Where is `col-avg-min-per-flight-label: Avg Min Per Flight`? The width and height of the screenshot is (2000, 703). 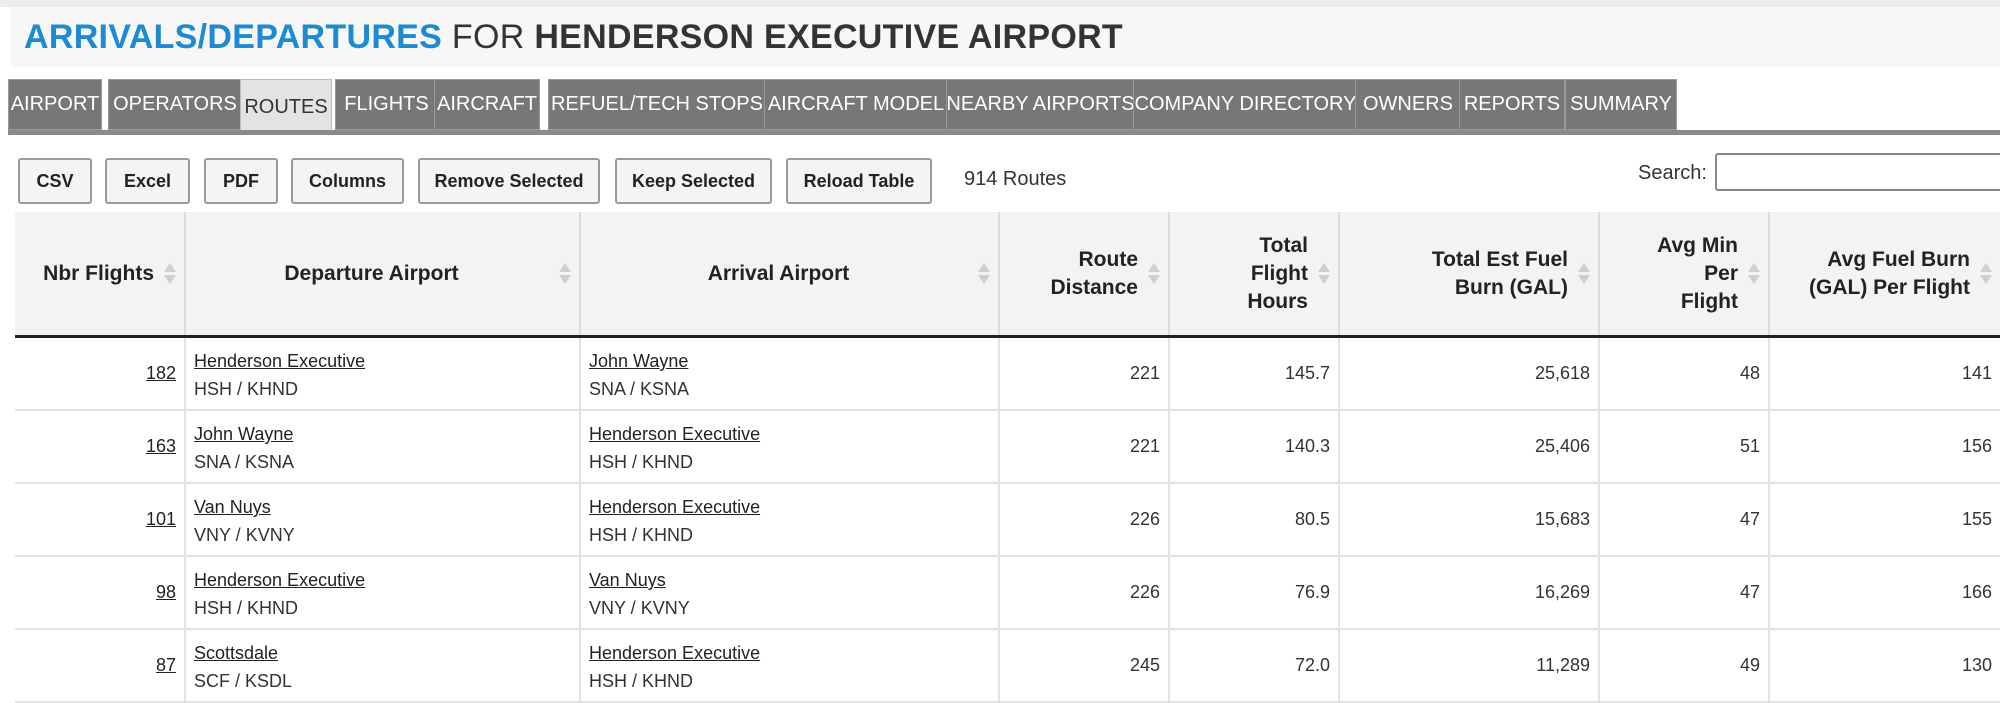 col-avg-min-per-flight-label: Avg Min Per Flight is located at coordinates (1697, 273).